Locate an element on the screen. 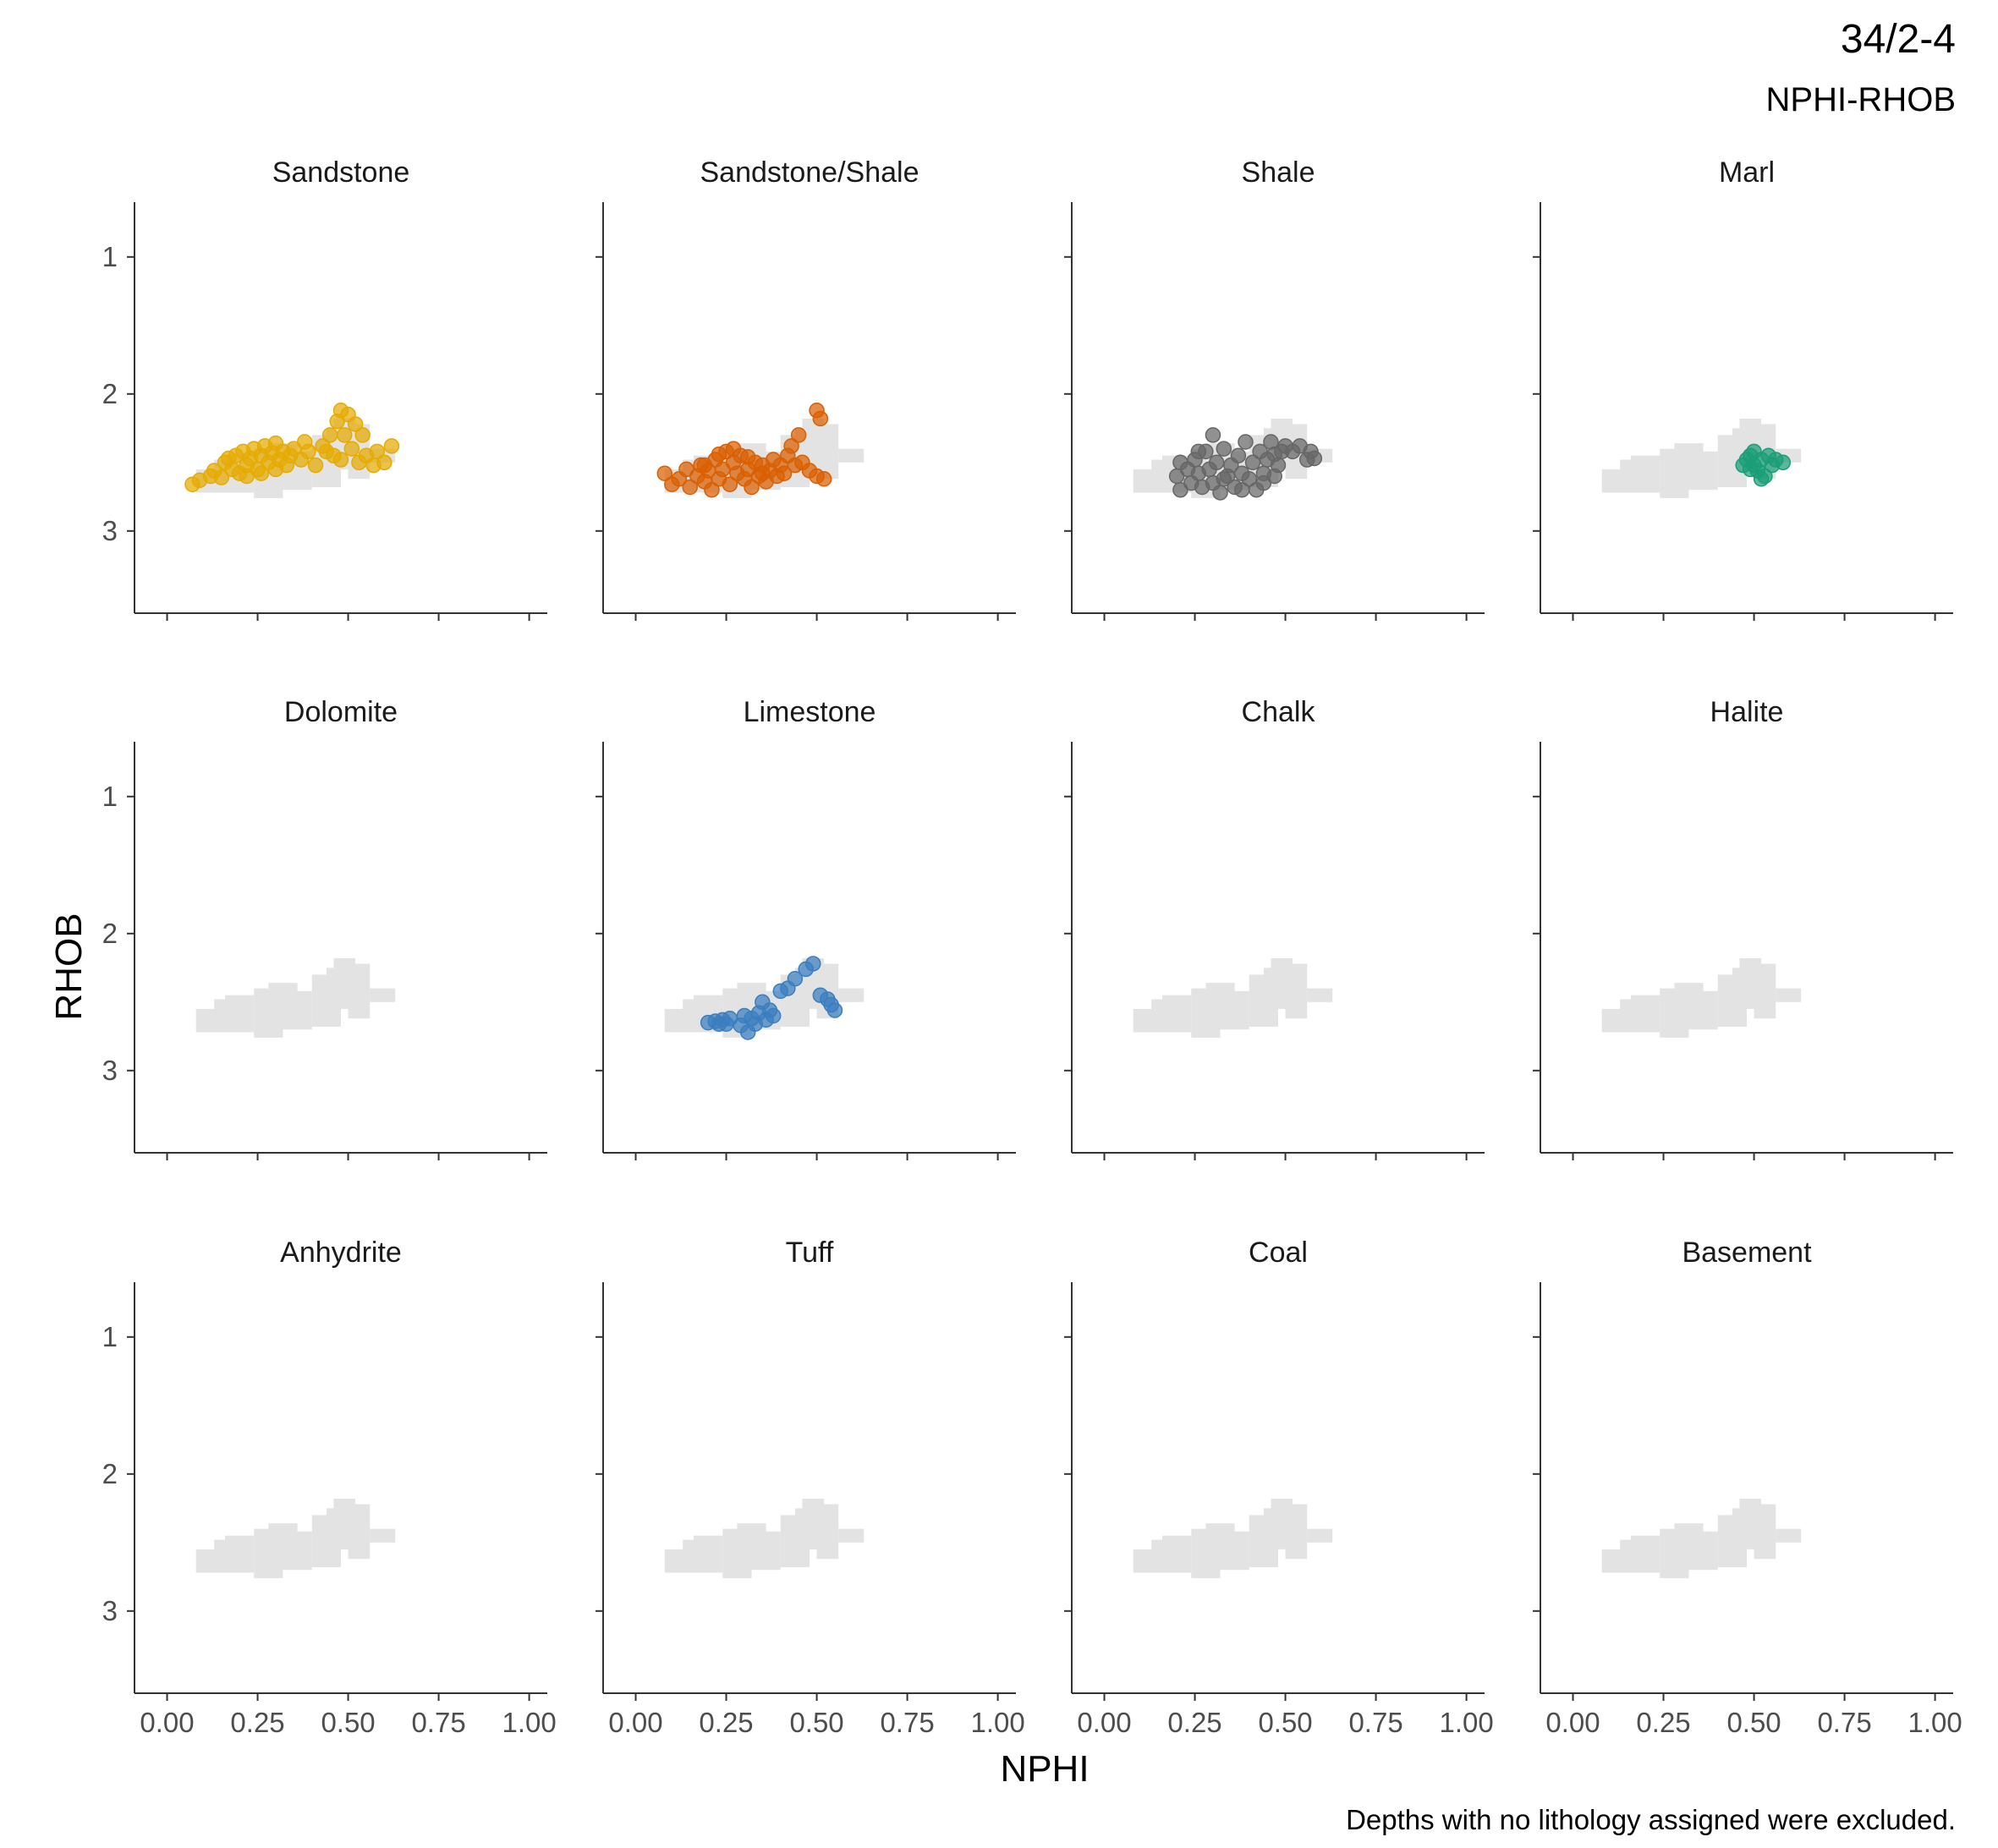 This screenshot has height=1848, width=1998. facet-panel-coal: Coal 0.00 0.25 0.50 0.75 1.00 is located at coordinates (1279, 1487).